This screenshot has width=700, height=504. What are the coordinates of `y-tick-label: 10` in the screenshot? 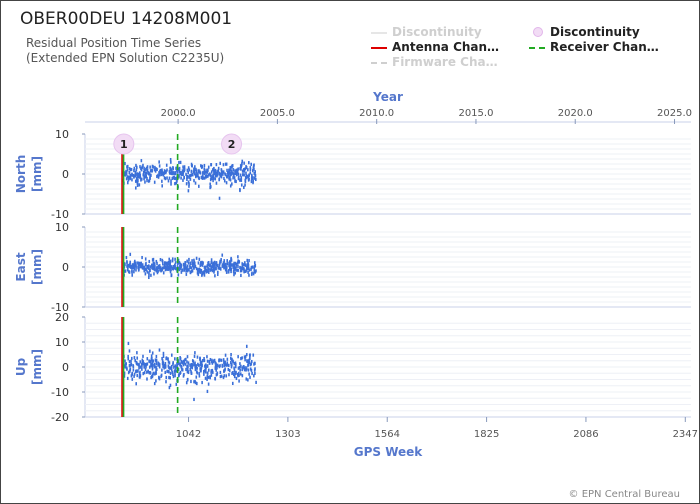 It's located at (62, 227).